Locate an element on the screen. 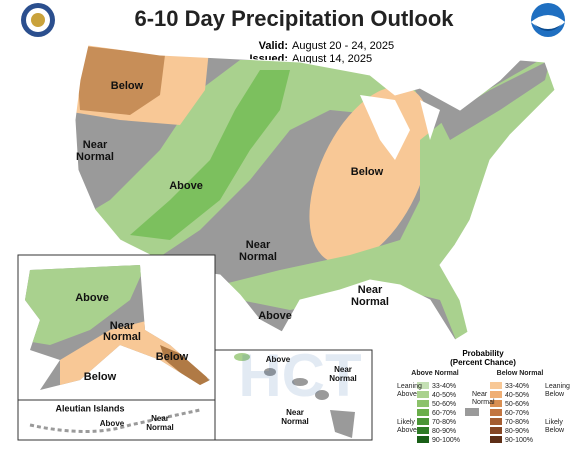 The height and width of the screenshot is (450, 588). hawaii-islands is located at coordinates (294, 395).